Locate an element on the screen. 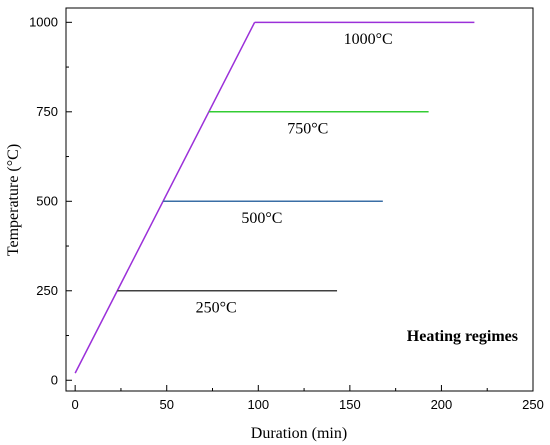  y-tick-label-1000: 1000 is located at coordinates (43, 21).